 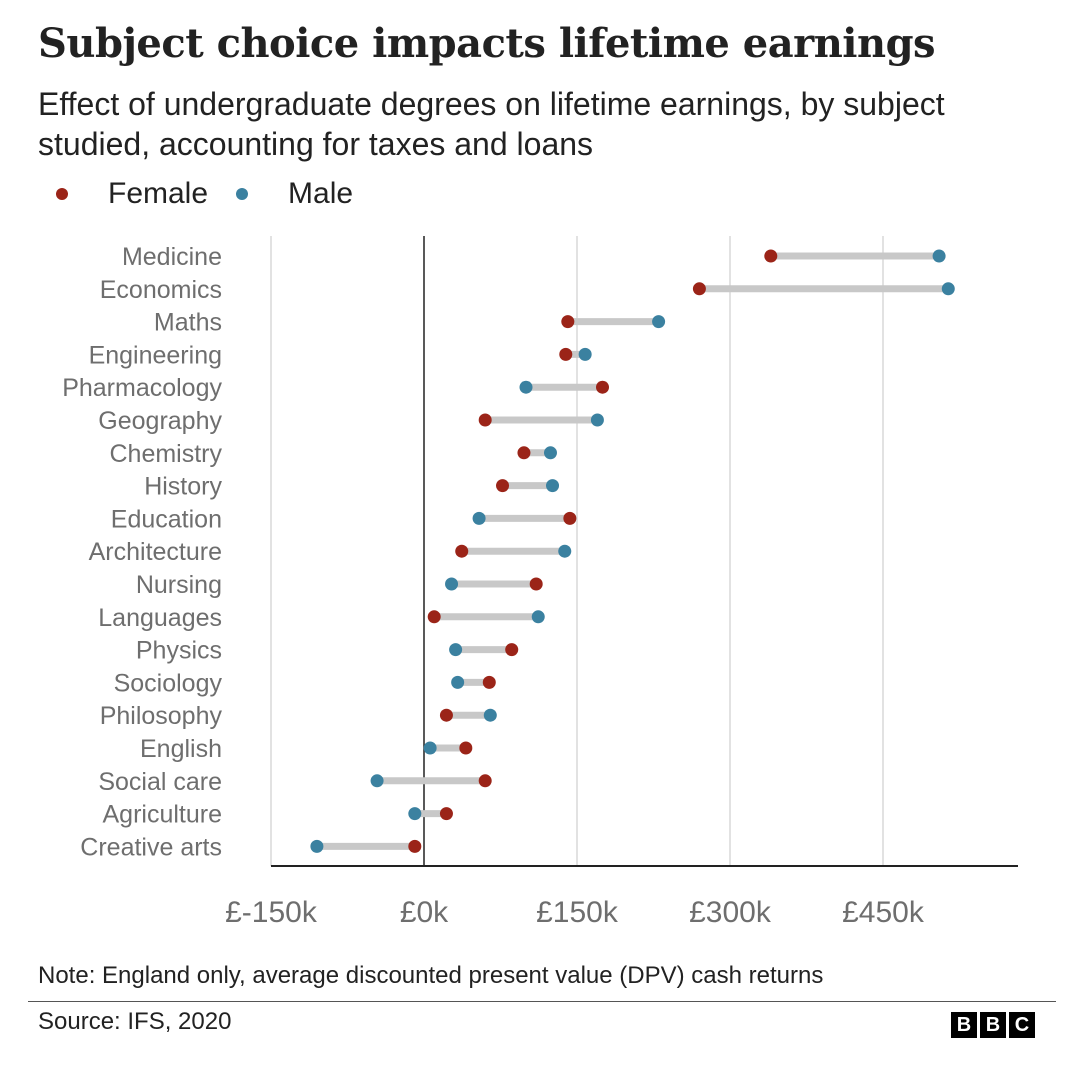 What do you see at coordinates (179, 585) in the screenshot?
I see `category-label-10: Nursing` at bounding box center [179, 585].